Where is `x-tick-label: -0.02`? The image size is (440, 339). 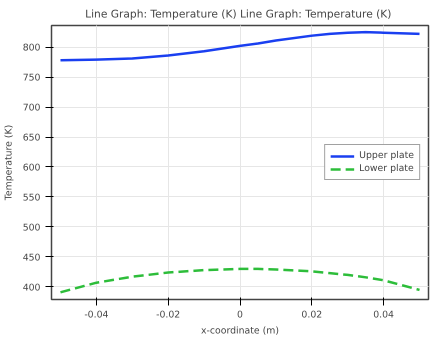
x-tick-label: -0.02 is located at coordinates (168, 315).